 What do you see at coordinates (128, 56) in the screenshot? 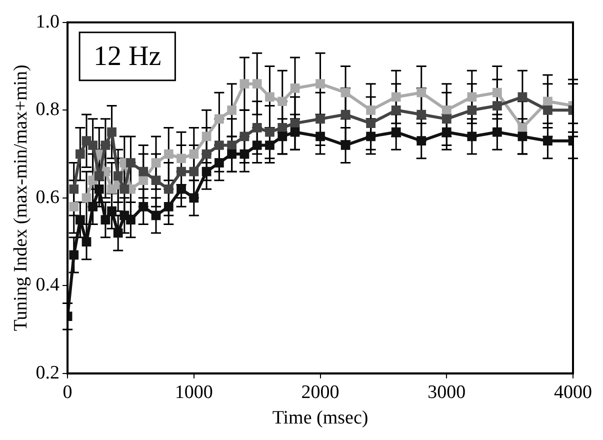
I see `annotation: 12 Hz` at bounding box center [128, 56].